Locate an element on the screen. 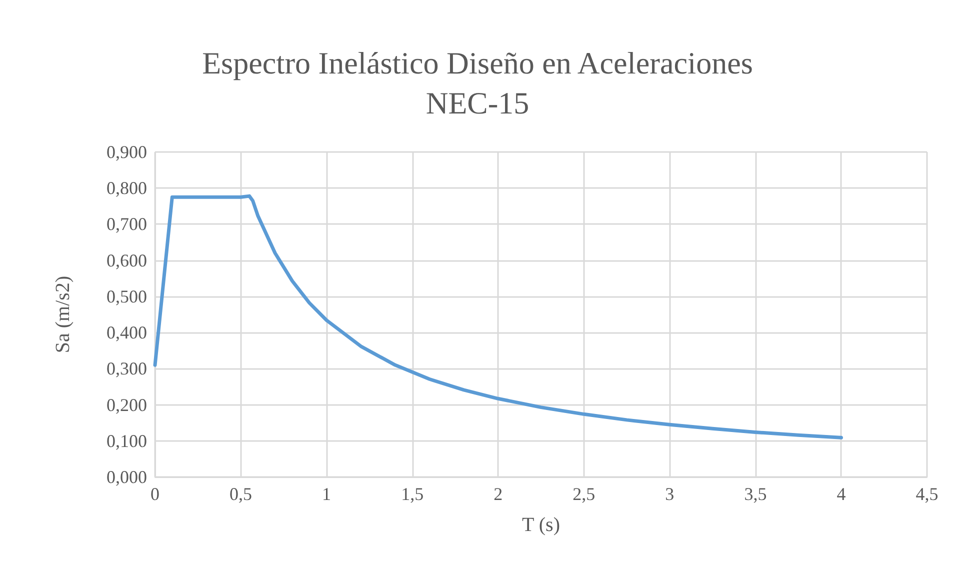 The height and width of the screenshot is (584, 955). x-tick-label: 1 is located at coordinates (327, 494).